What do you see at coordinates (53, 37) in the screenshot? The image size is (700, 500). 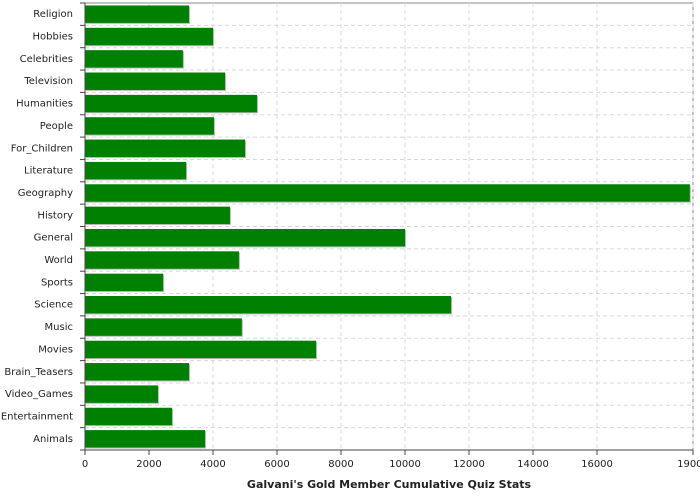 I see `y-tick-label: Hobbies` at bounding box center [53, 37].